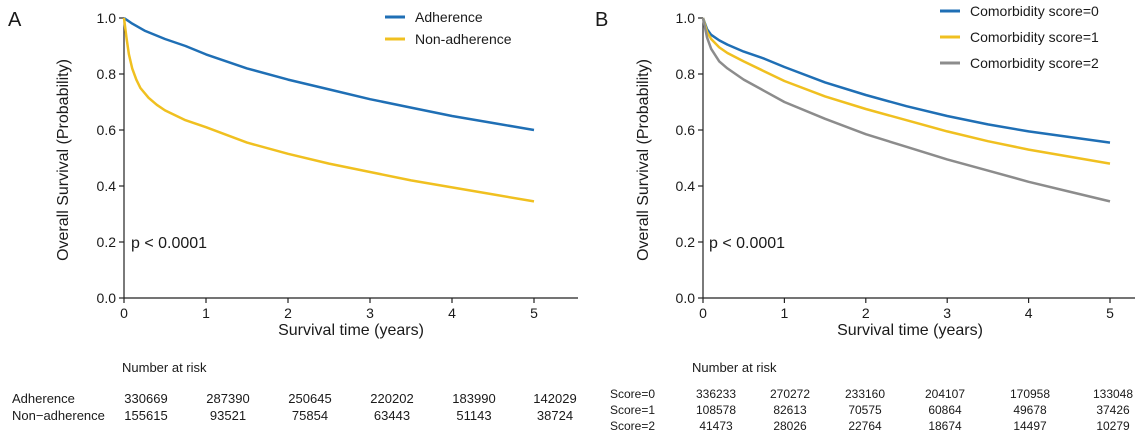 The height and width of the screenshot is (444, 1143). Describe the element at coordinates (107, 130) in the screenshot. I see `panel-a-y-tick-label: 0.6` at that location.